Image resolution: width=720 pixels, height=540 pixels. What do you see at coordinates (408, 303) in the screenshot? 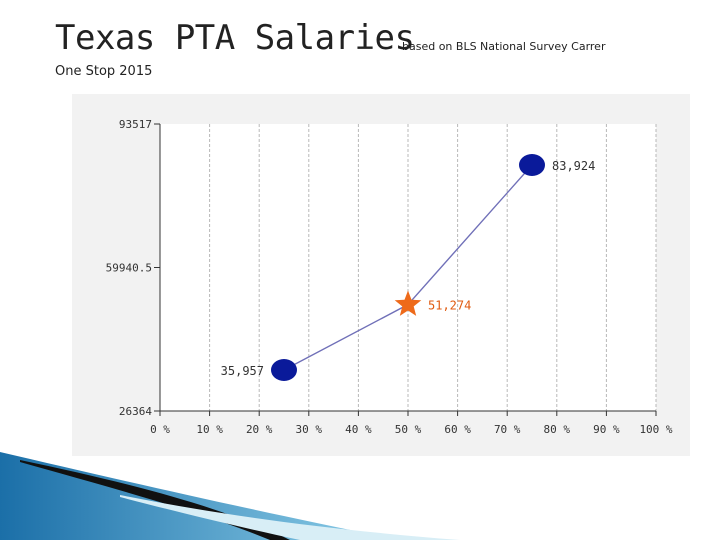
I see `data-point-star` at bounding box center [408, 303].